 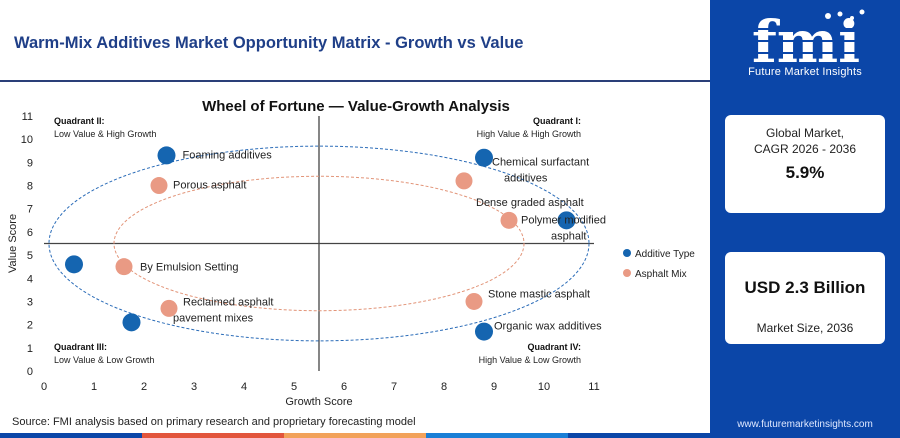 What do you see at coordinates (30, 210) in the screenshot?
I see `y-tick-label: 7` at bounding box center [30, 210].